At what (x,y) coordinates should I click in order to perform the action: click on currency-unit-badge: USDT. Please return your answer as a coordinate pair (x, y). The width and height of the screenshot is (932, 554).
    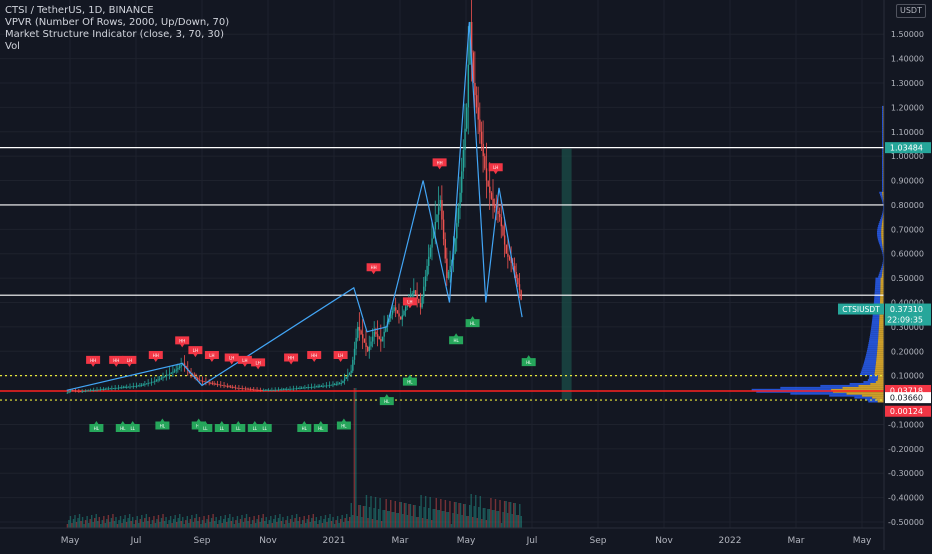
    Looking at the image, I should click on (911, 11).